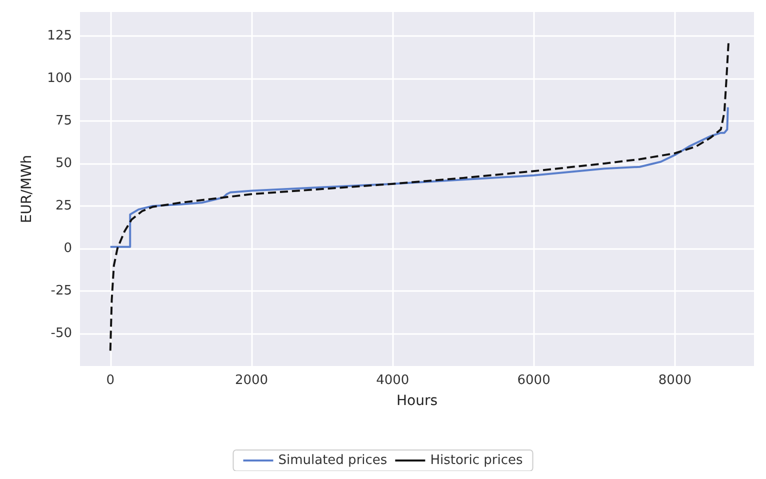 The image size is (766, 479). What do you see at coordinates (61, 334) in the screenshot?
I see `y-tick-label: -50` at bounding box center [61, 334].